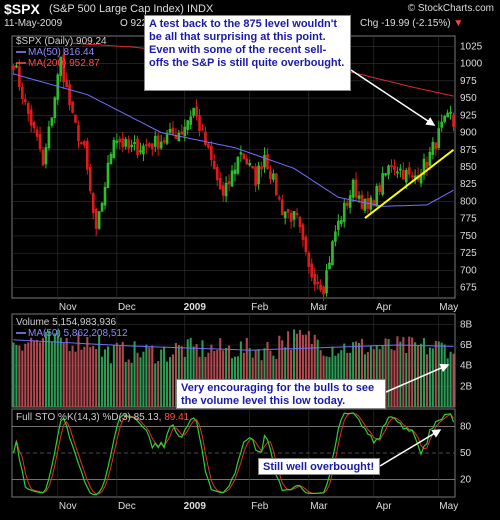  I want to click on x-tick-label: 2009, so click(195, 307).